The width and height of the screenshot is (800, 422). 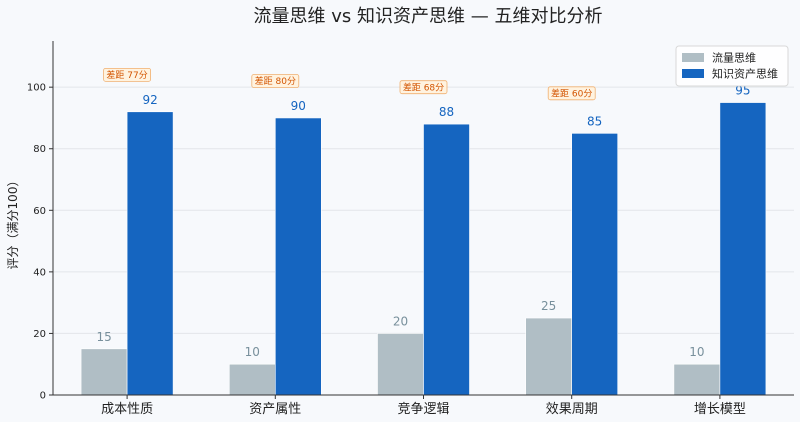 What do you see at coordinates (275, 409) in the screenshot?
I see `x-tick-label: 资产属性` at bounding box center [275, 409].